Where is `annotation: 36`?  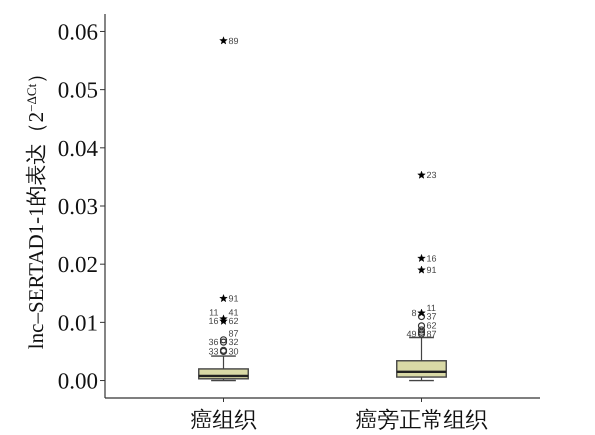
annotation: 36 is located at coordinates (213, 342).